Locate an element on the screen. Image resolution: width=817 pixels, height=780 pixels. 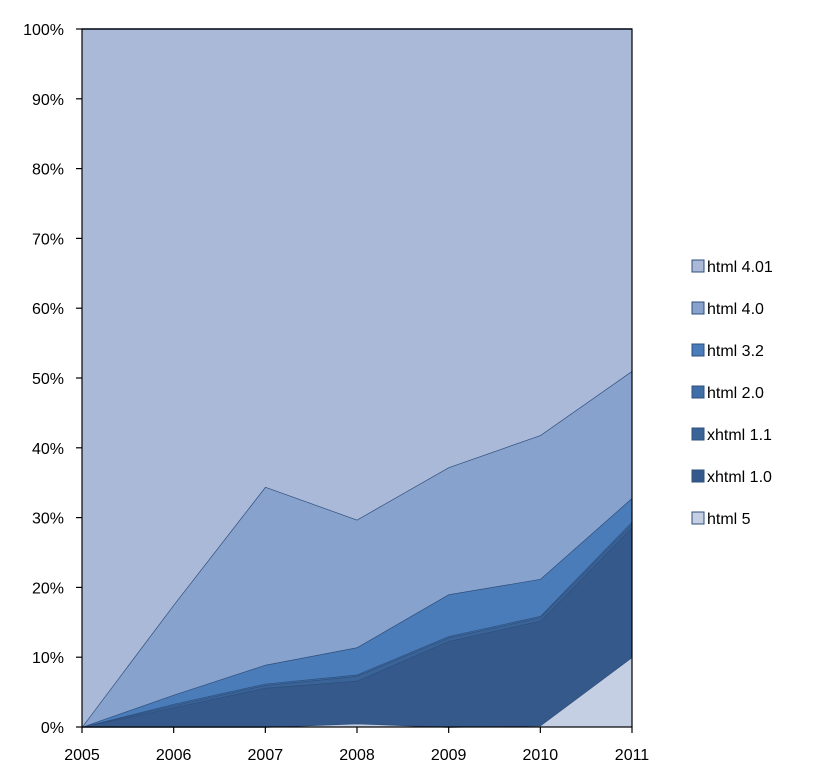
x-tick-label: 2011 is located at coordinates (632, 755).